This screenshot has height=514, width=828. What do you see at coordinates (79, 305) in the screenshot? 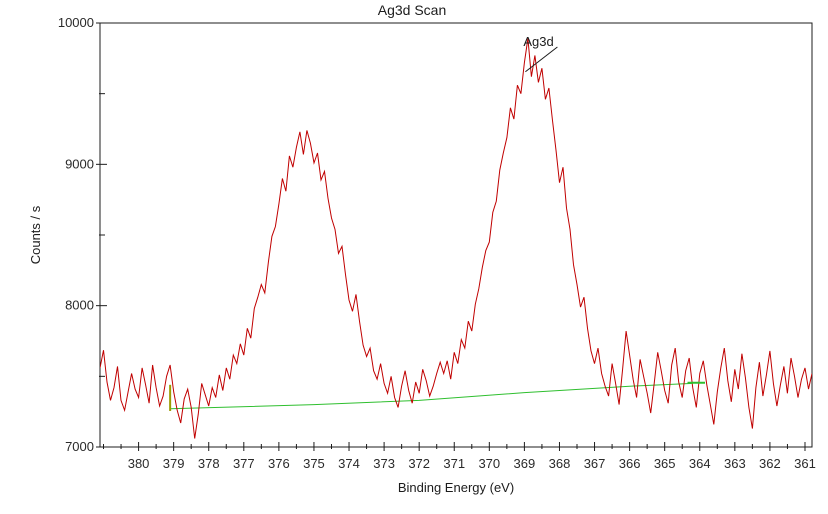
I see `y-tick-label: 8000` at bounding box center [79, 305].